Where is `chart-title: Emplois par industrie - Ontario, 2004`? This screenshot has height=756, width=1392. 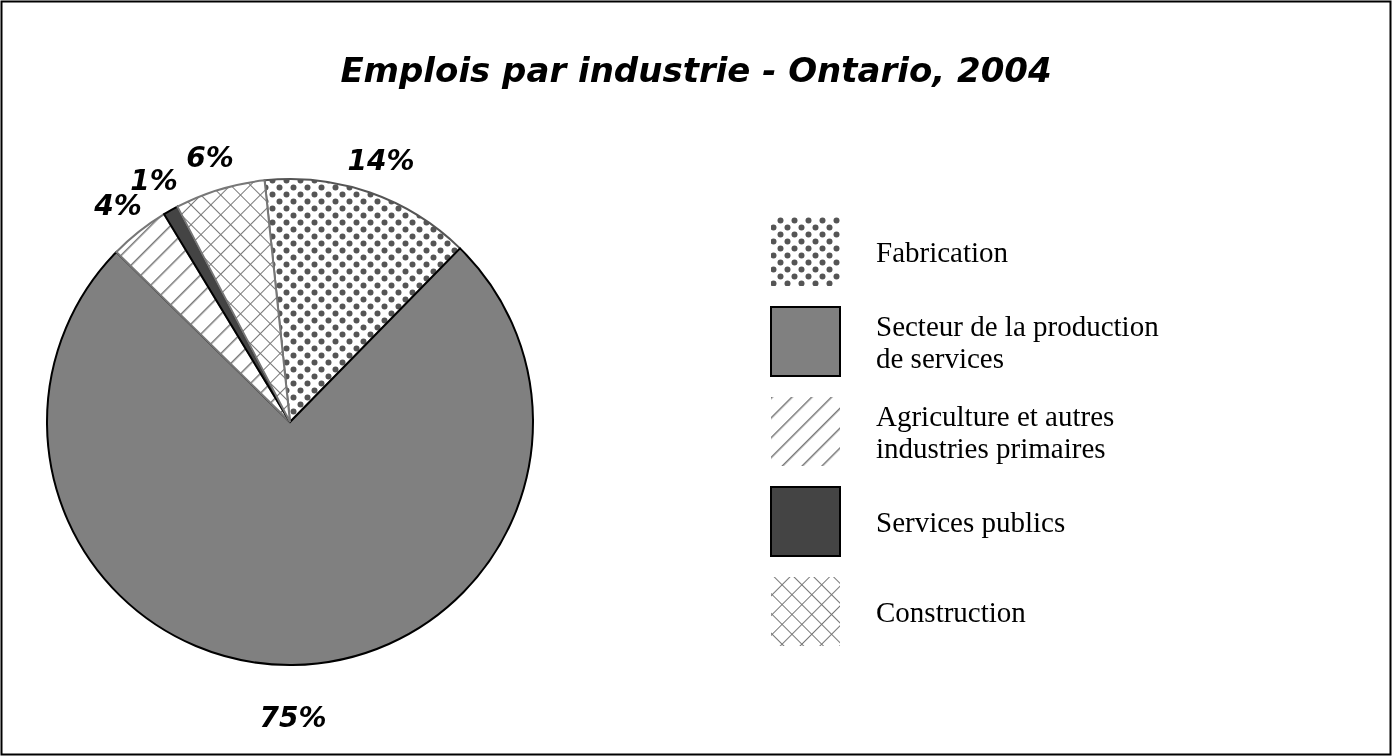
chart-title: Emplois par industrie - Ontario, 2004 is located at coordinates (696, 70).